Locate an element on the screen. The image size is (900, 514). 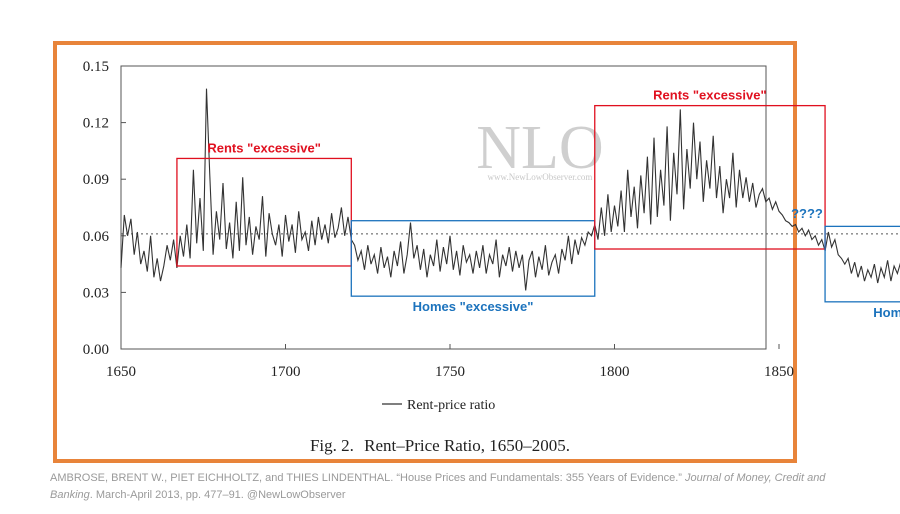
y-tick-label: 0.15 is located at coordinates (96, 67).